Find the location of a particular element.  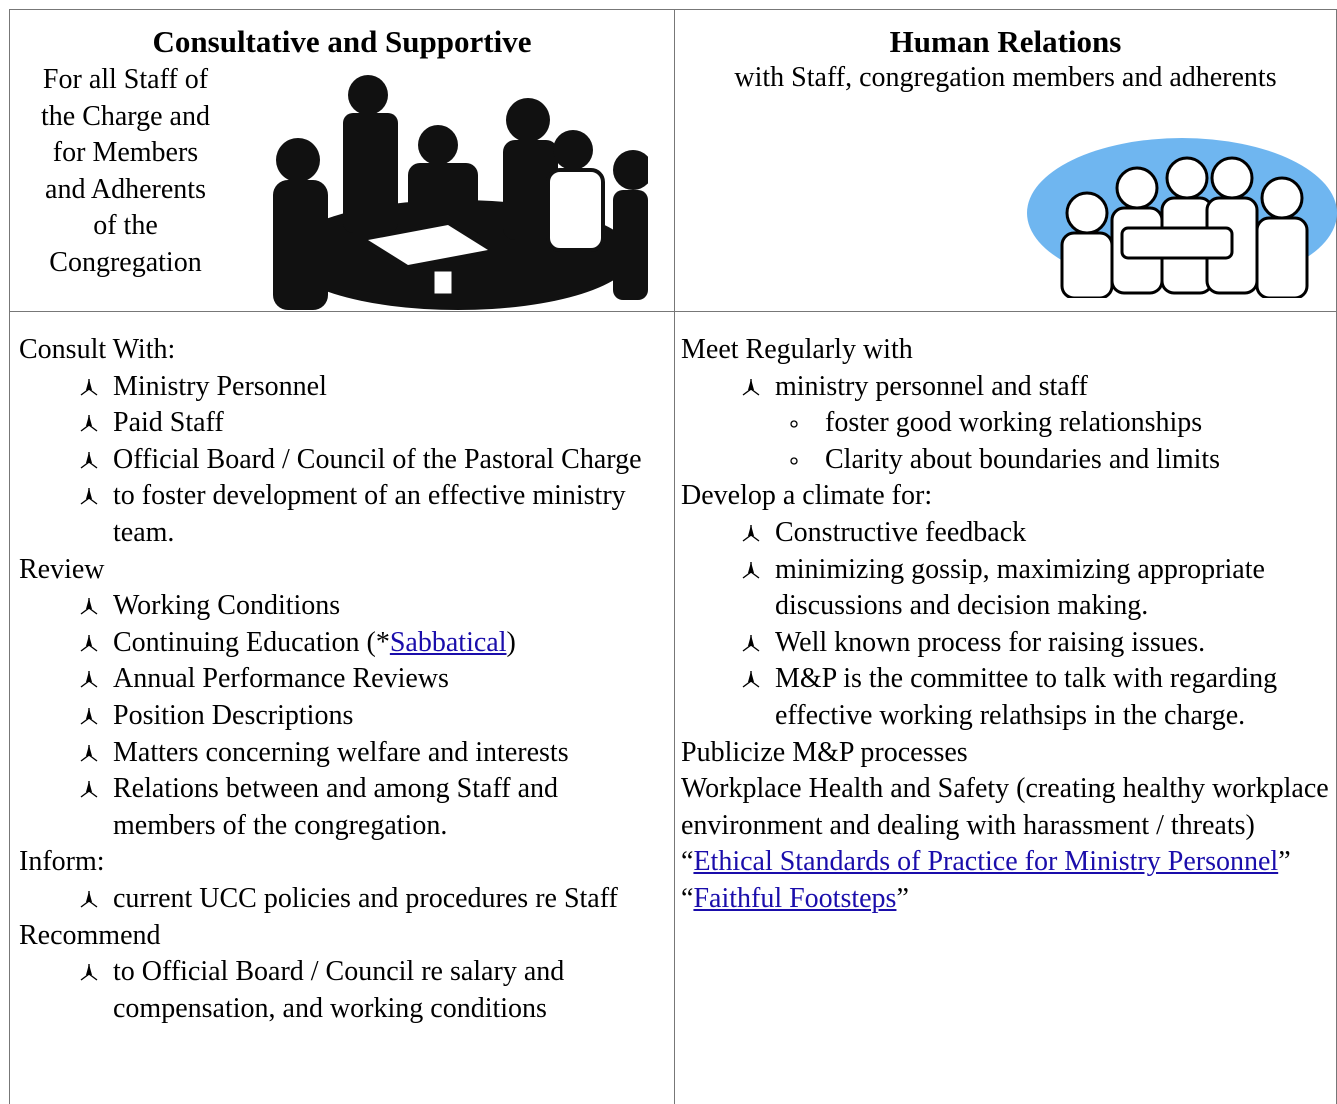

sub-item-text: foster good working relationships is located at coordinates (1014, 423).